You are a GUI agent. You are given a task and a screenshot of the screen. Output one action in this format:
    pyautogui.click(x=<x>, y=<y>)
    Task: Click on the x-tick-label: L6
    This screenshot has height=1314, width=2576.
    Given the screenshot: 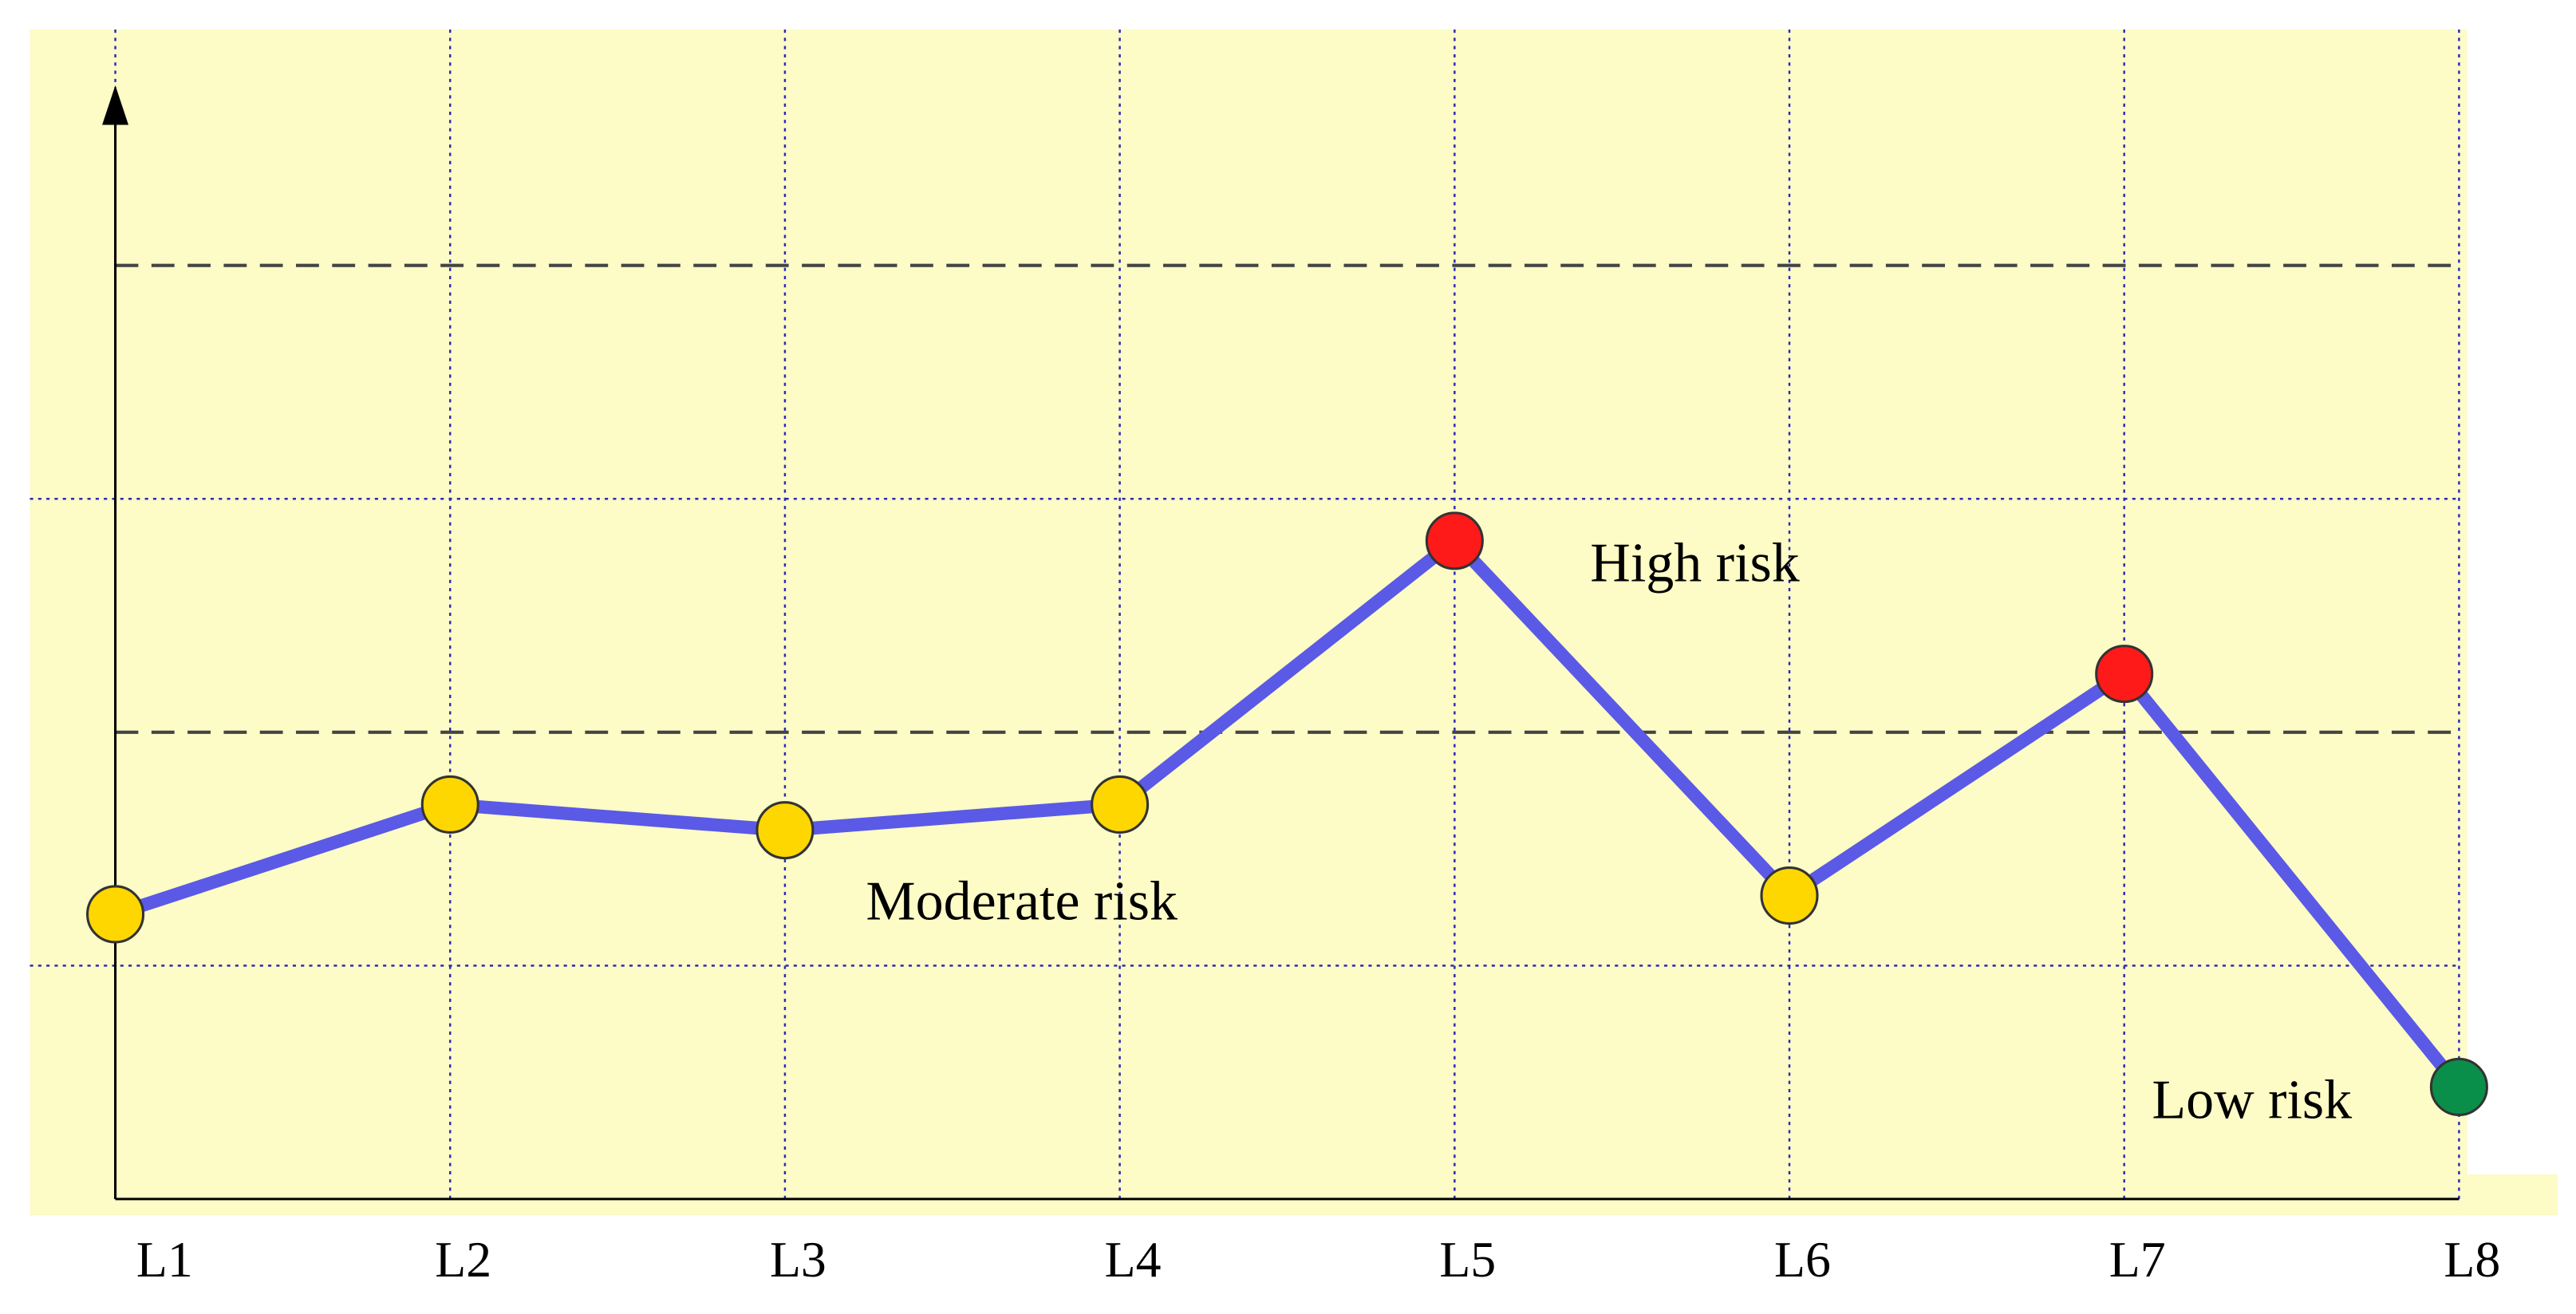 What is the action you would take?
    pyautogui.click(x=1802, y=1259)
    